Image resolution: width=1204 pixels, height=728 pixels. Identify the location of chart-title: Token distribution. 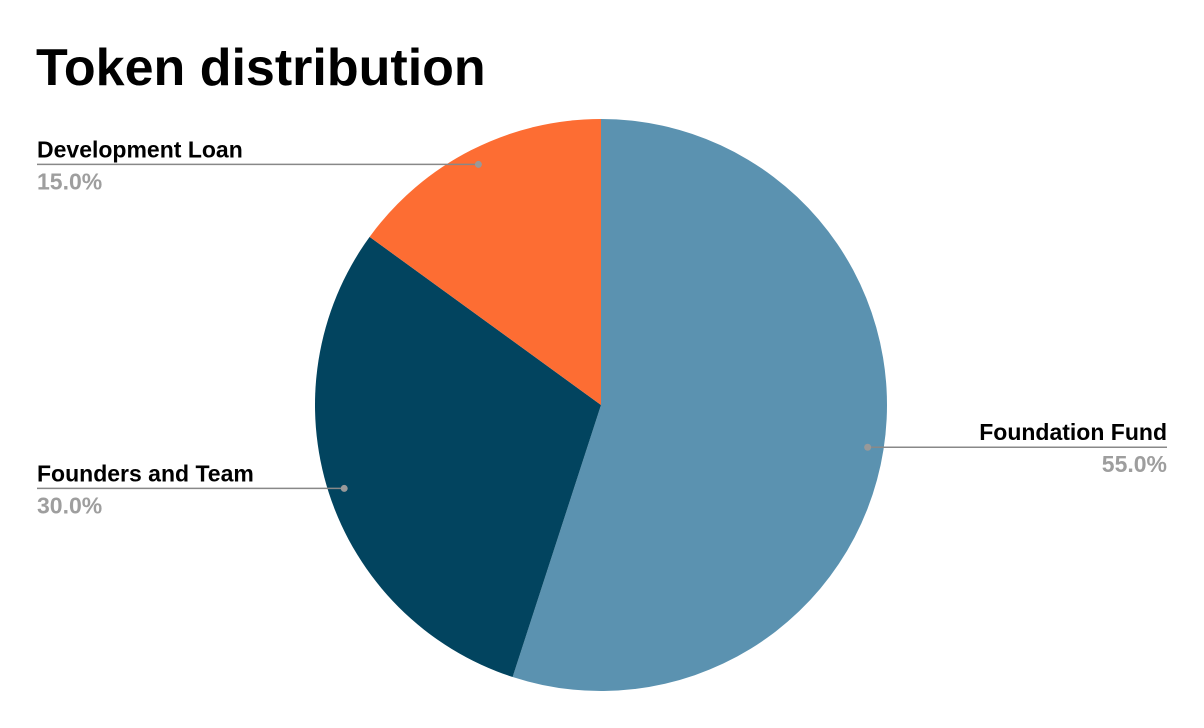
(261, 68).